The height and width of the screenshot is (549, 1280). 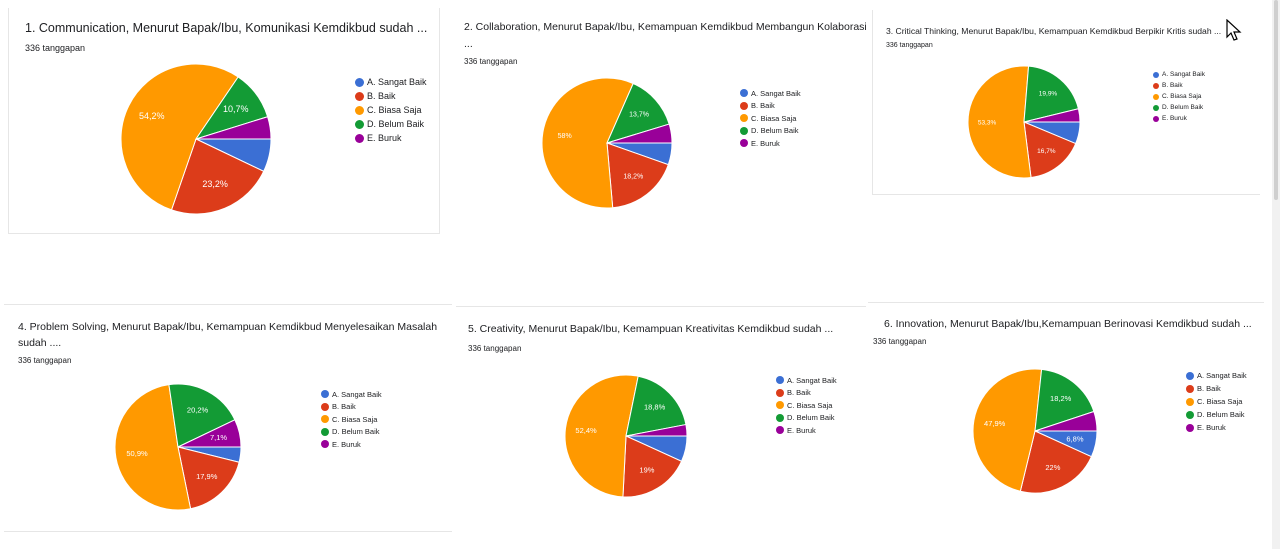 I want to click on slice-data-label: 50,9%, so click(x=137, y=453).